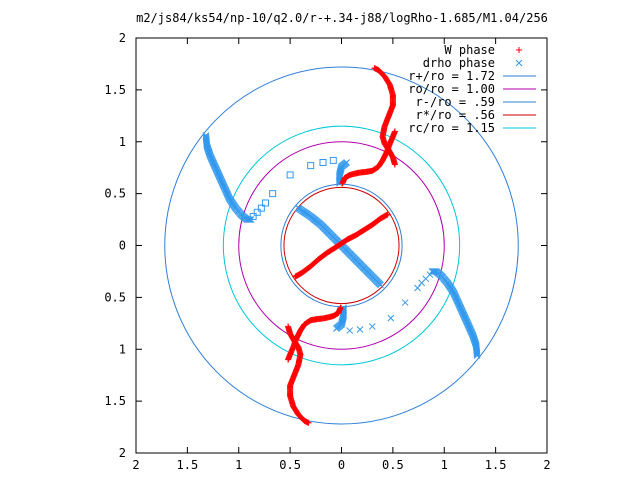 The width and height of the screenshot is (640, 480). I want to click on circle-r-series, so click(341, 245).